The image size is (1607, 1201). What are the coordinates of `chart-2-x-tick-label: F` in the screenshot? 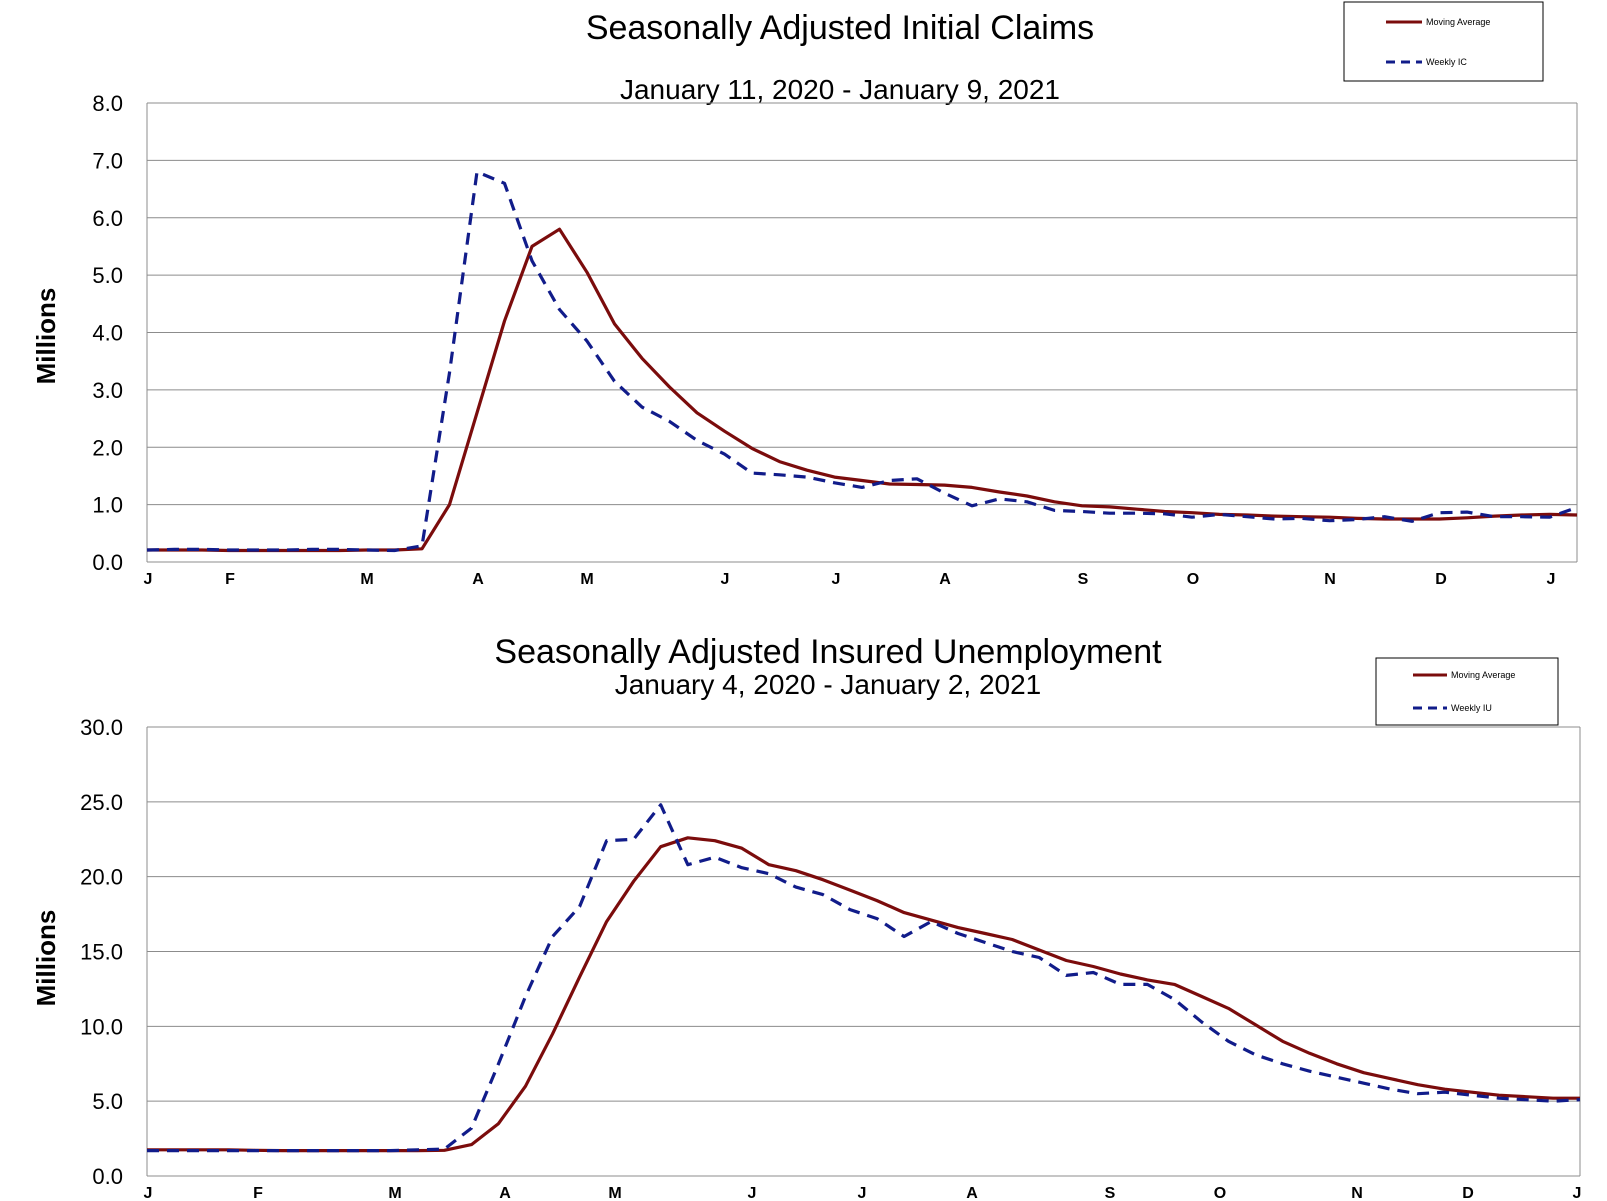 It's located at (258, 1193).